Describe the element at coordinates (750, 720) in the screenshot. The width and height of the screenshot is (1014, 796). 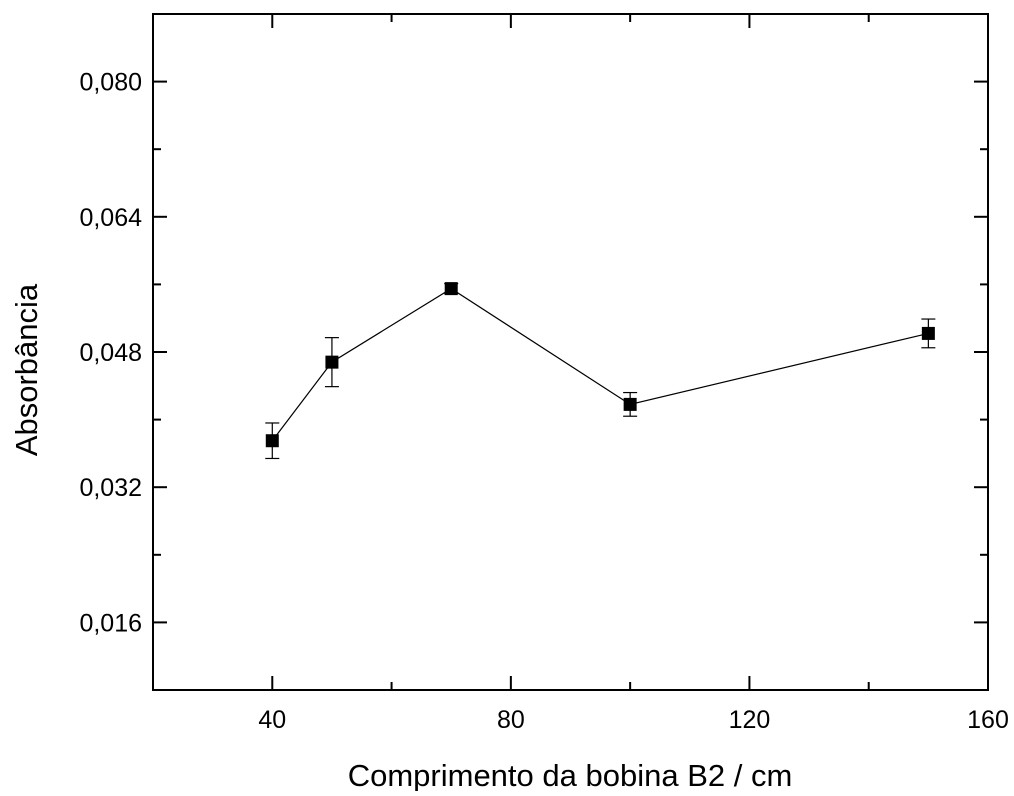
I see `x-tick-label: 120` at that location.